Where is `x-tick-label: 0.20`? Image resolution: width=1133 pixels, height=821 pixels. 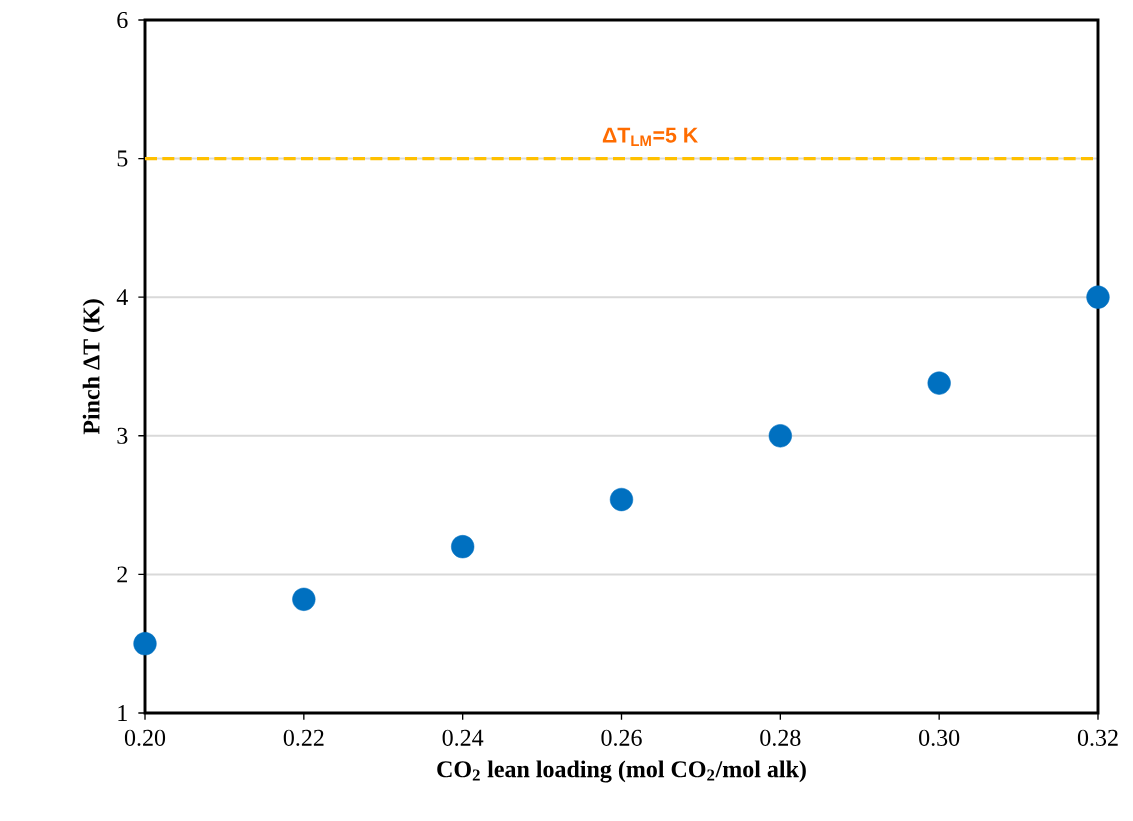 x-tick-label: 0.20 is located at coordinates (145, 737).